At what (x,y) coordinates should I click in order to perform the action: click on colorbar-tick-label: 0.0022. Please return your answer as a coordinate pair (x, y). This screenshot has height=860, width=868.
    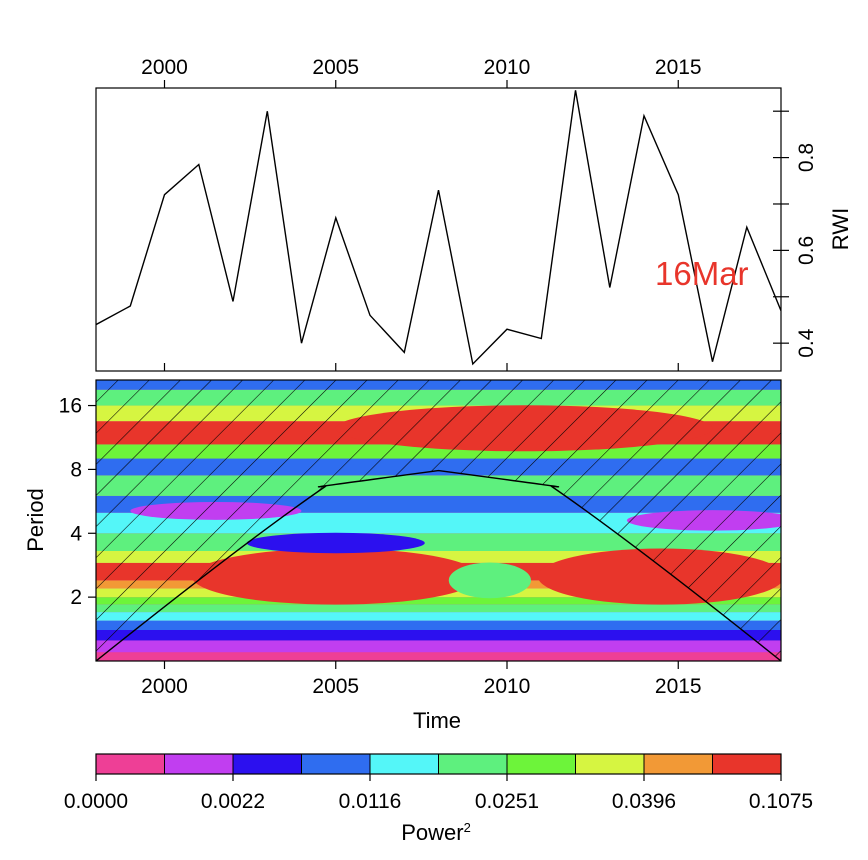
    Looking at the image, I should click on (233, 801).